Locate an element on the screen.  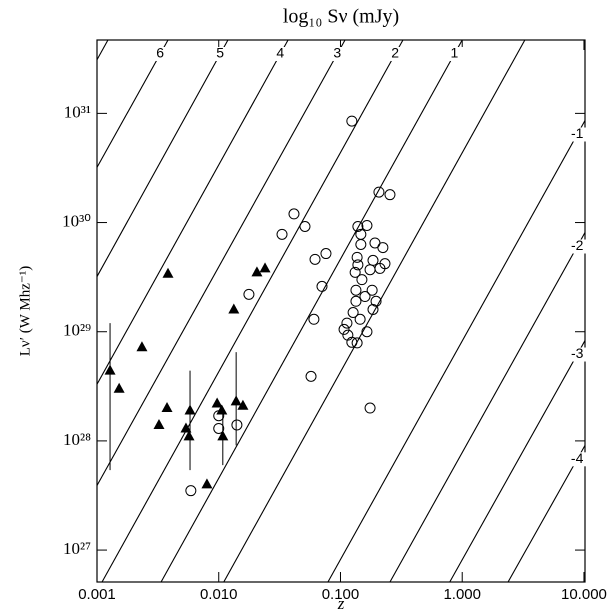
contour-label: -2 is located at coordinates (577, 245).